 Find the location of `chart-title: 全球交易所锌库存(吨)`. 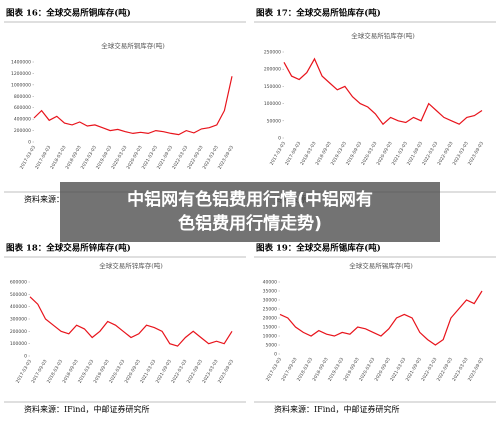

chart-title: 全球交易所锌库存(吨) is located at coordinates (131, 265).